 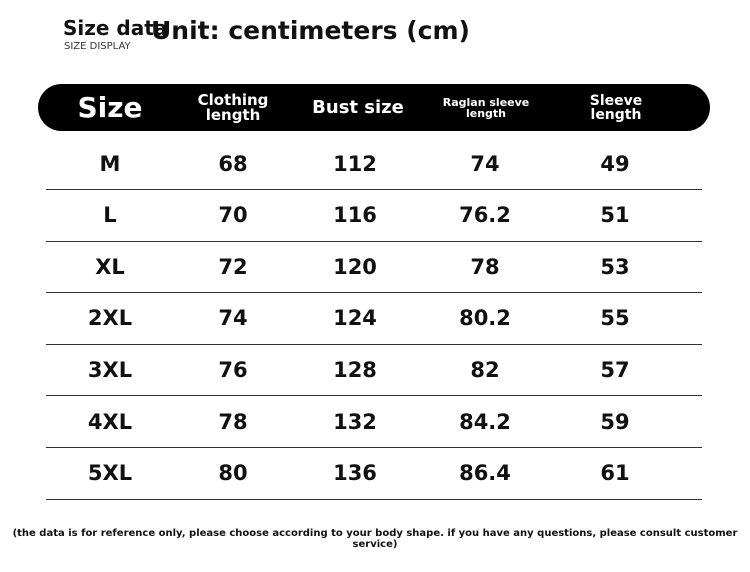 I want to click on table-row: XL 72 120 78 53, so click(x=374, y=267).